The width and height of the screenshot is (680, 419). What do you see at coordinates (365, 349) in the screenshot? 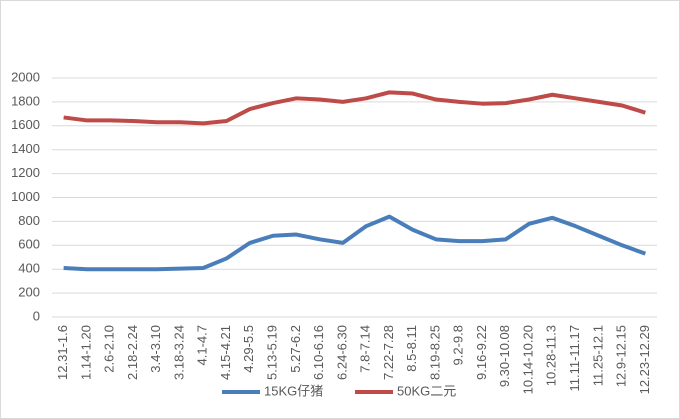
I see `x-tick-label: 7.8-7.14` at bounding box center [365, 349].